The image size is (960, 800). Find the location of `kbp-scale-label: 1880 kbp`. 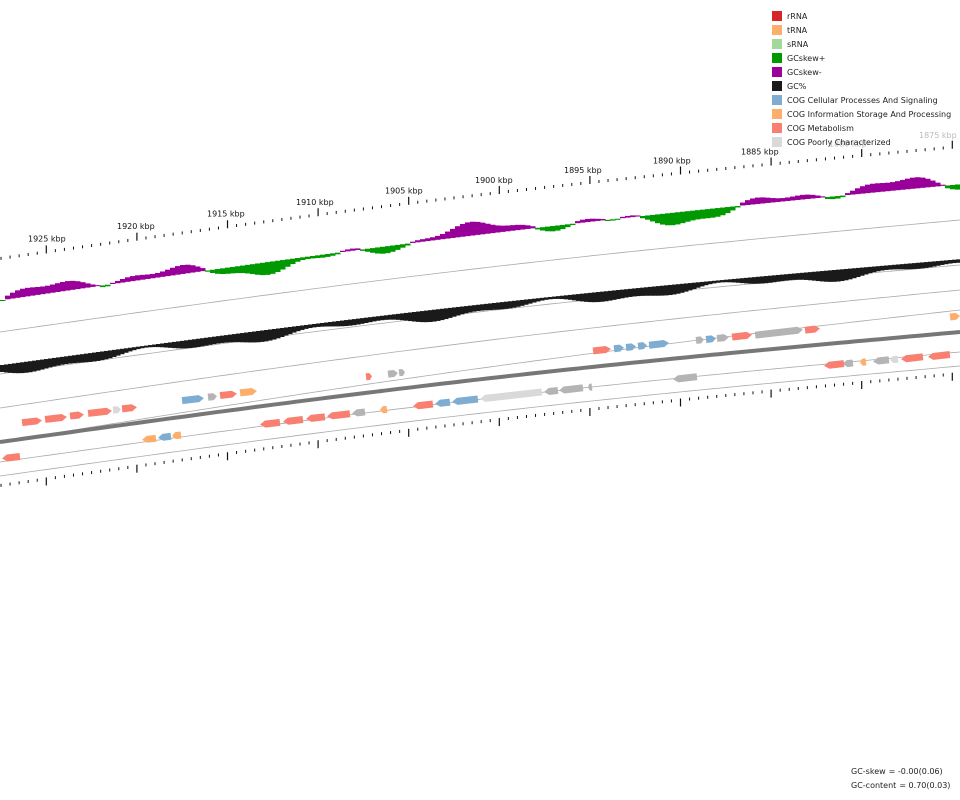

kbp-scale-label: 1880 kbp is located at coordinates (848, 143).